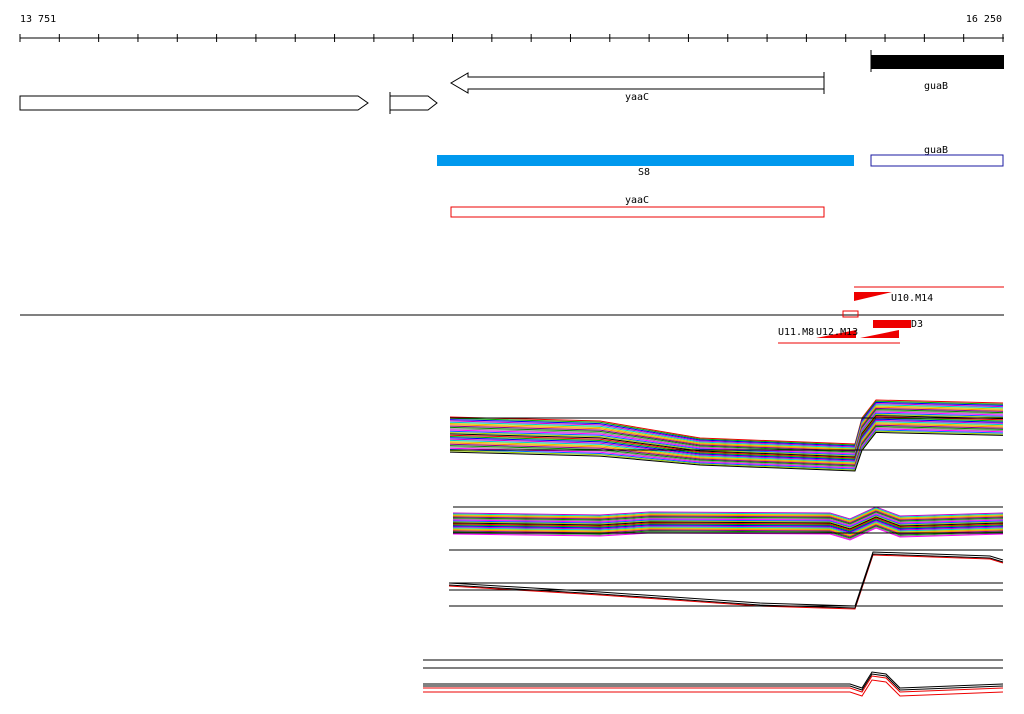 The height and width of the screenshot is (714, 1024). I want to click on probe-label: D3, so click(917, 324).